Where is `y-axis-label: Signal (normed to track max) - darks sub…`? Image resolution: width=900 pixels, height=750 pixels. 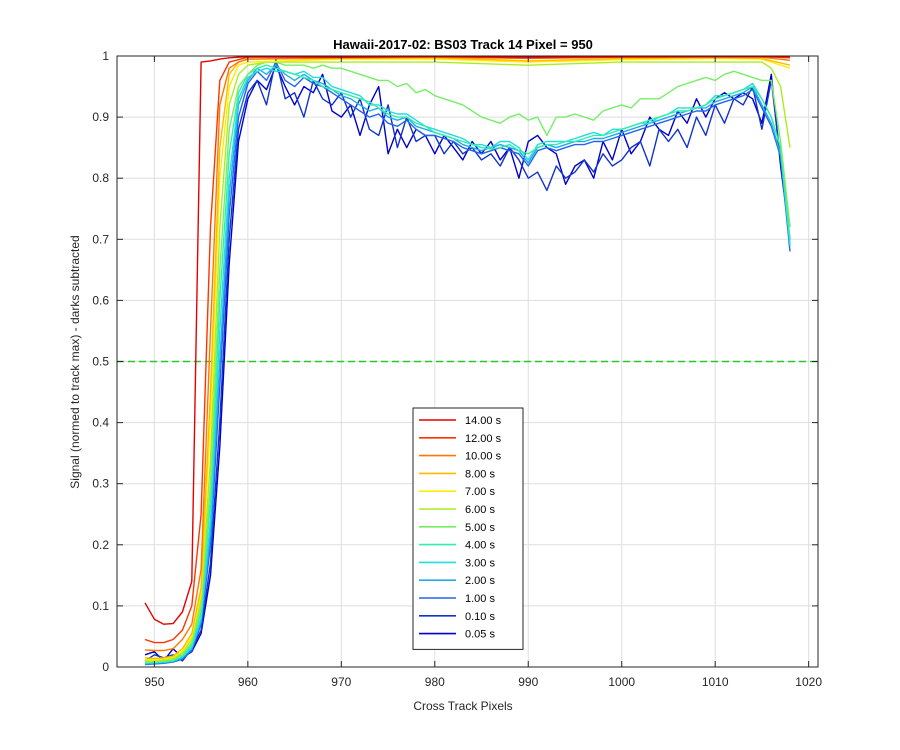
y-axis-label: Signal (normed to track max) - darks sub… is located at coordinates (75, 361).